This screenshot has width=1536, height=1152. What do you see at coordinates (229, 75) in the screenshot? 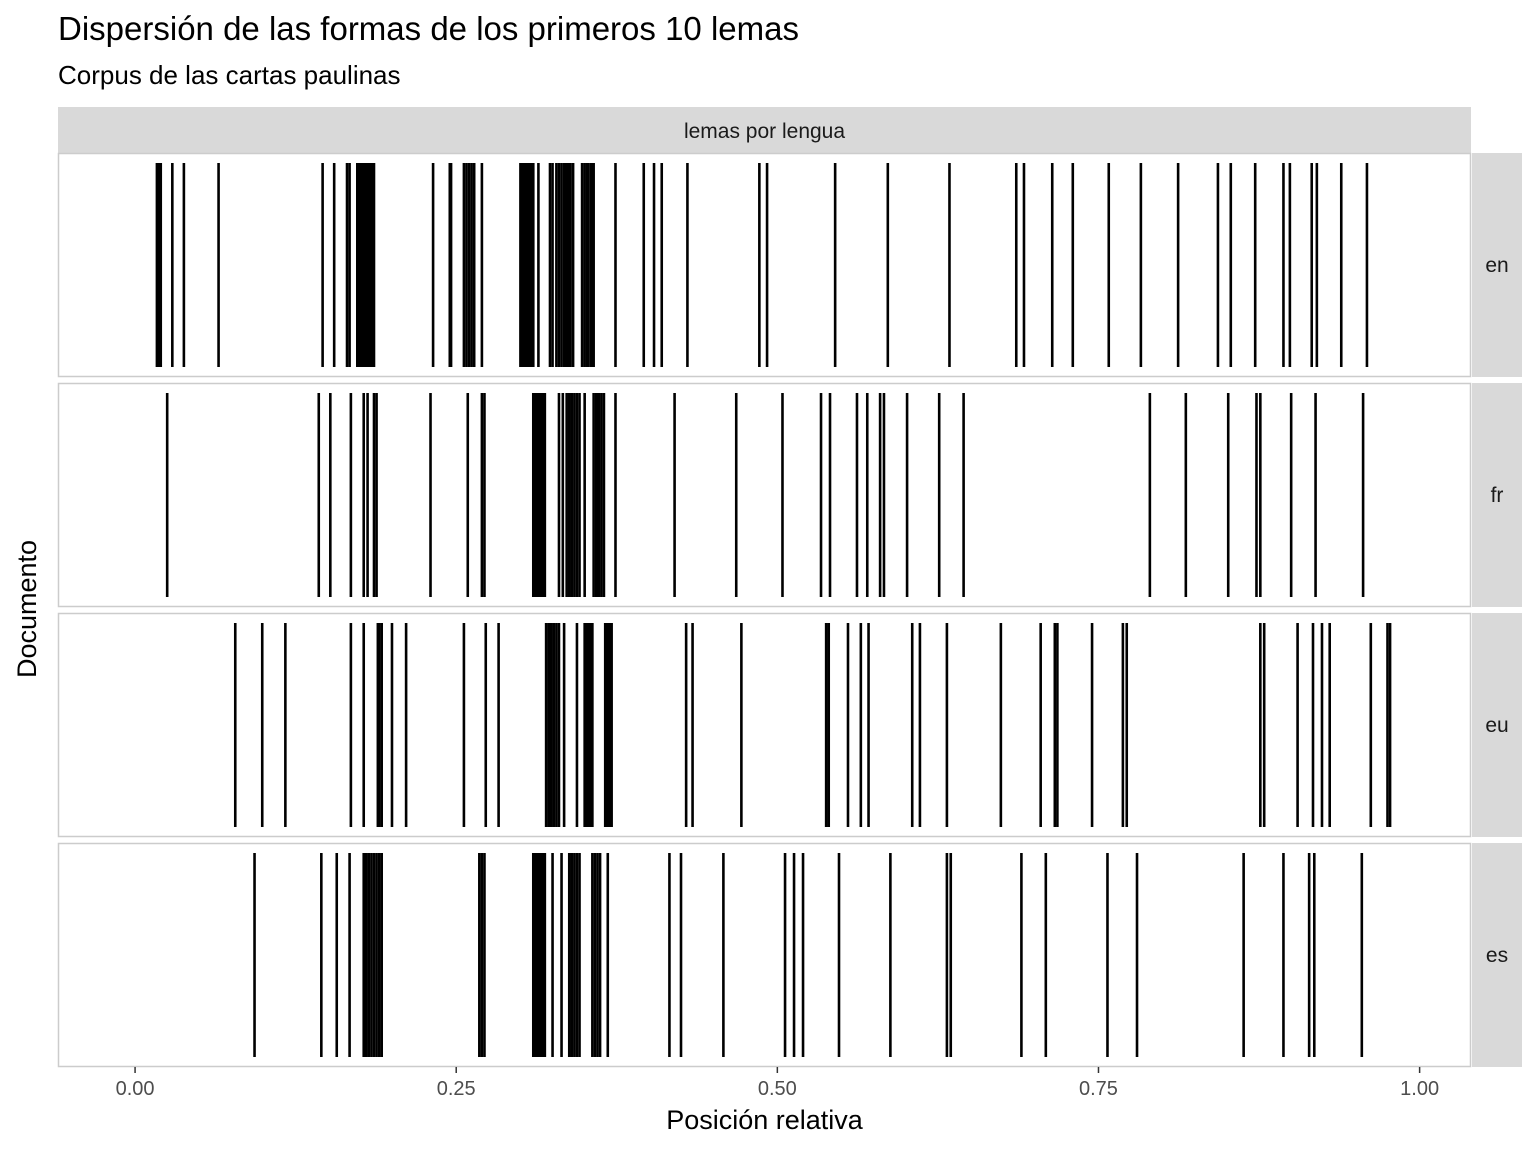
I see `chart-subtitle: Corpus de las cartas paulinas` at bounding box center [229, 75].